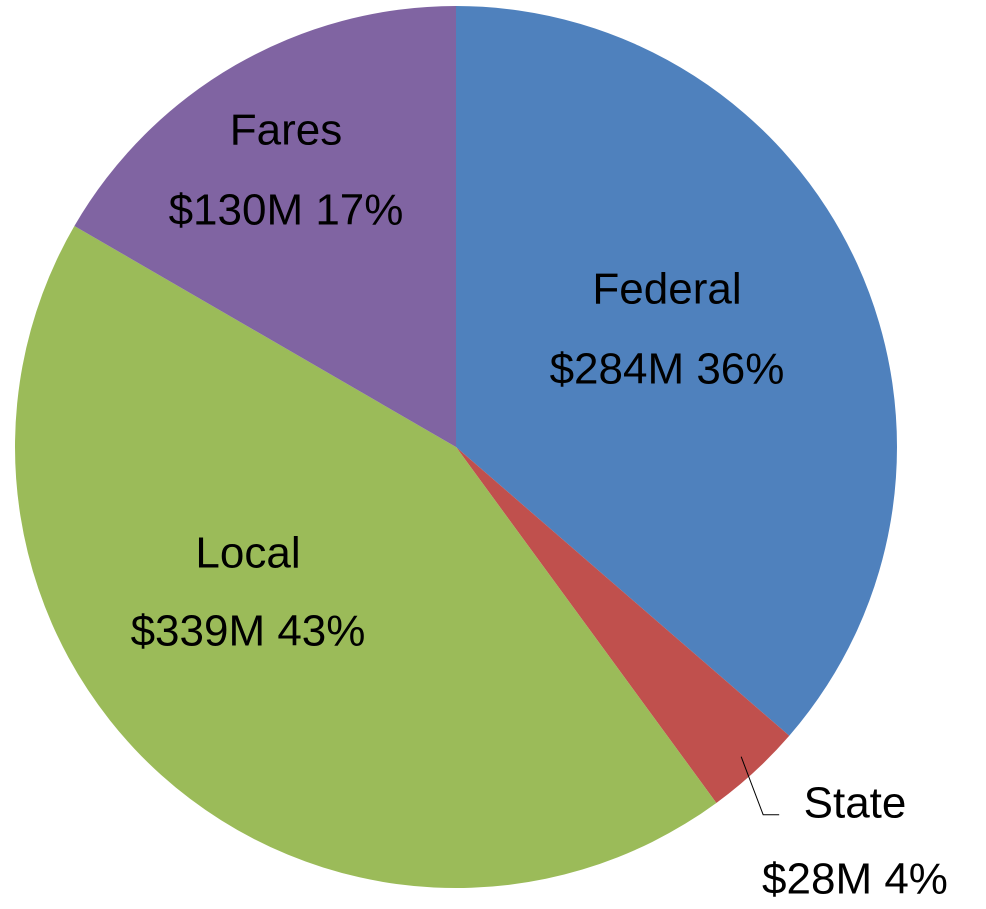 This screenshot has width=986, height=909. I want to click on leader-line, so click(760, 786).